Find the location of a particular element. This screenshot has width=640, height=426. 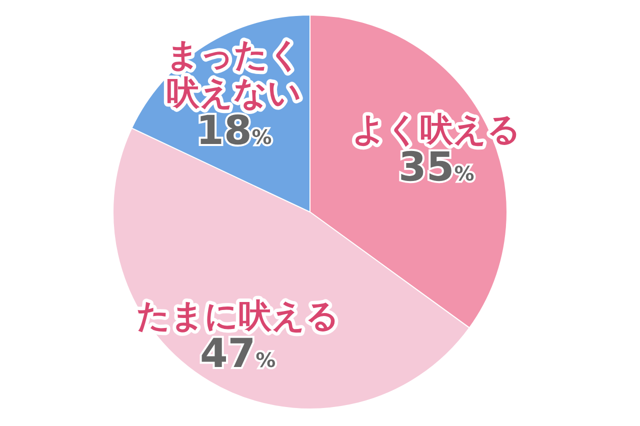

slice-label: まったく吠えない is located at coordinates (234, 73).